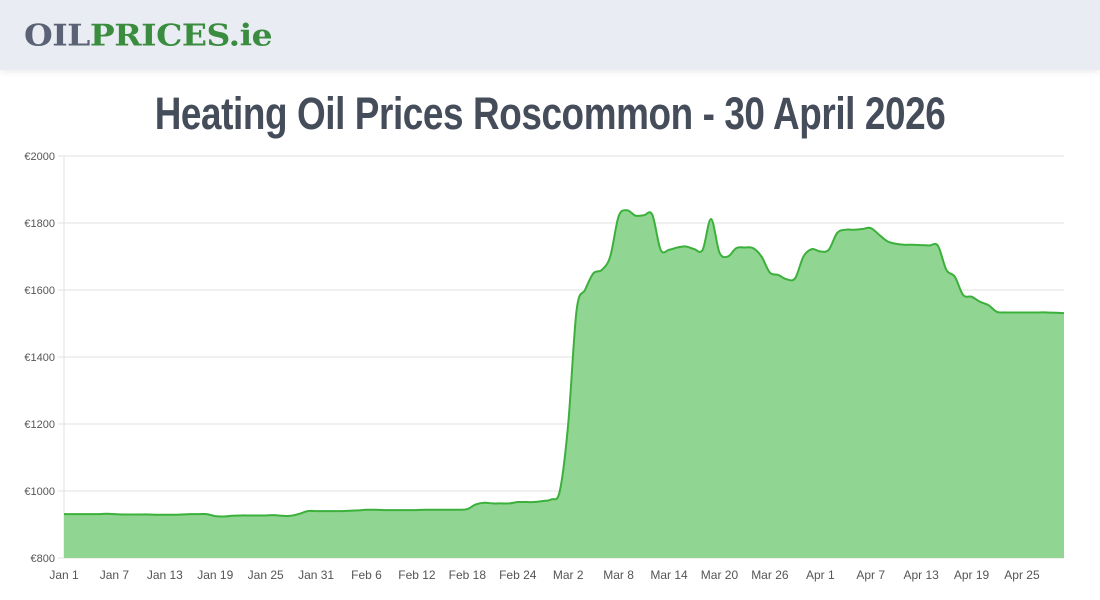 The width and height of the screenshot is (1100, 600). I want to click on x-tick-label: Mar 26, so click(770, 575).